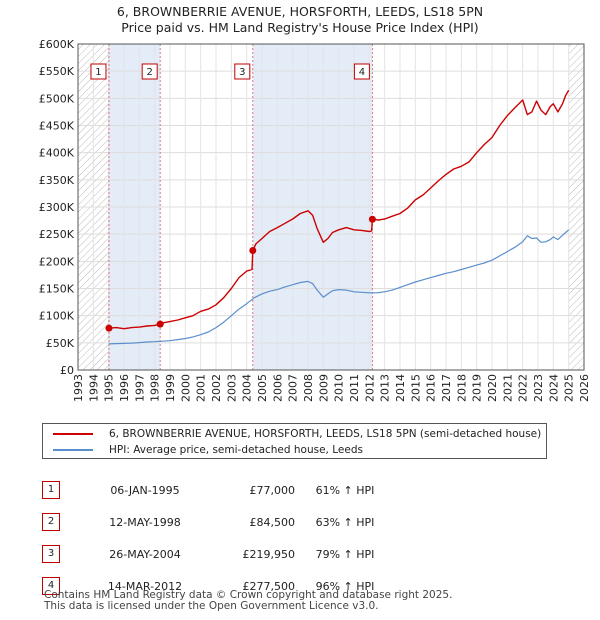 The width and height of the screenshot is (600, 620). What do you see at coordinates (477, 388) in the screenshot?
I see `x-tick-label: 2019` at bounding box center [477, 388].